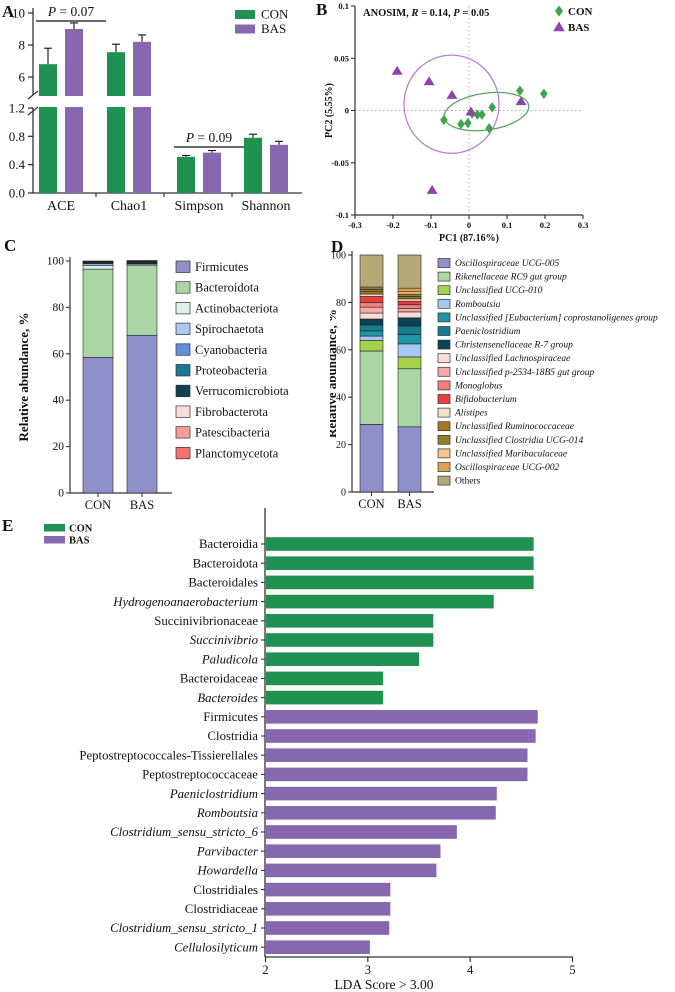 The height and width of the screenshot is (992, 675). Describe the element at coordinates (545, 225) in the screenshot. I see `x-tick-label: 0.2` at that location.